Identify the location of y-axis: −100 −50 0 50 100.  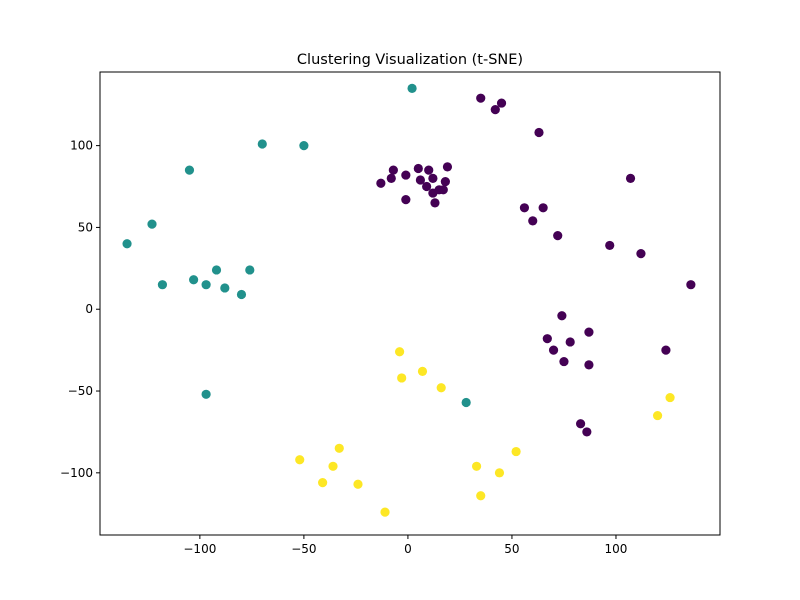
(80, 309).